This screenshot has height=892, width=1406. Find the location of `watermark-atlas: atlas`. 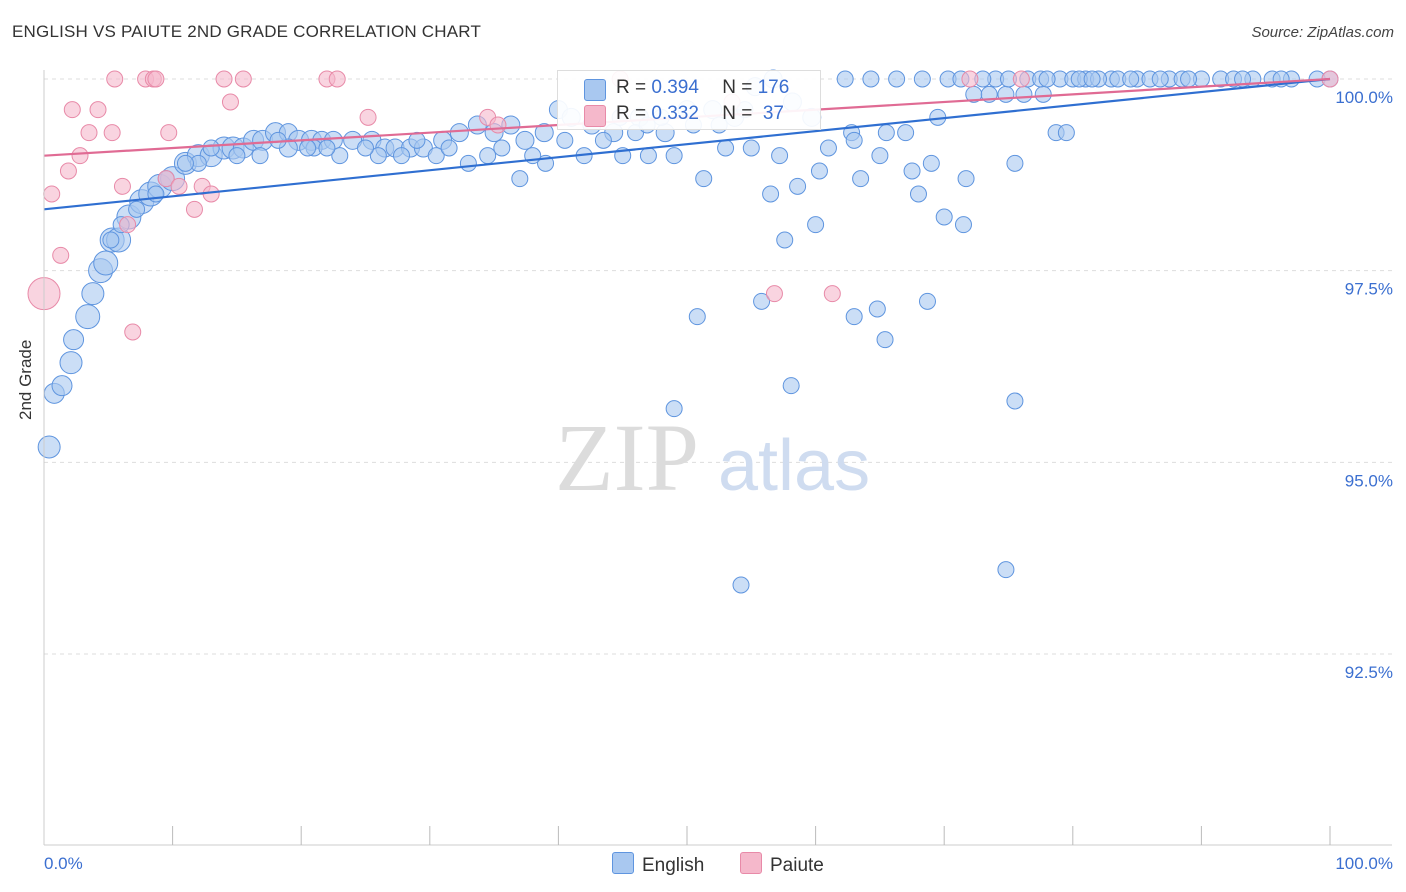

watermark-atlas: atlas is located at coordinates (794, 466).